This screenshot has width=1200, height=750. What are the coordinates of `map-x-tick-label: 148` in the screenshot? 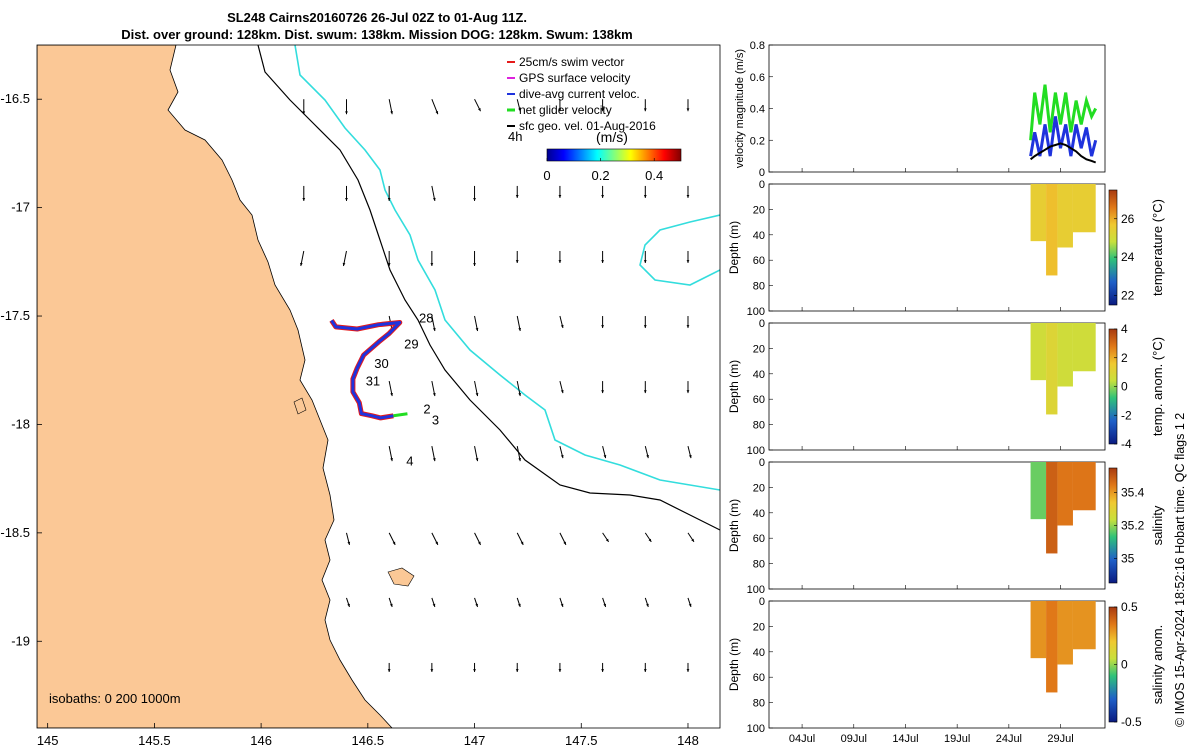 It's located at (688, 740).